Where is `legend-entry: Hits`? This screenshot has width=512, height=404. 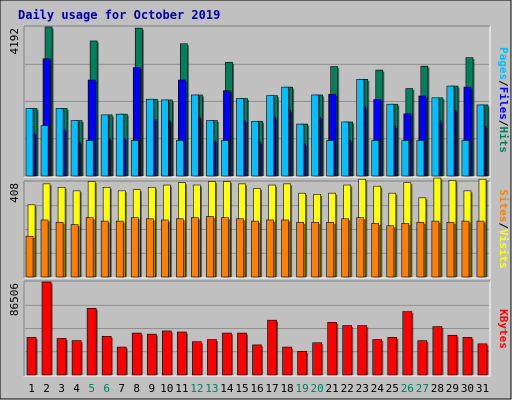 legend-entry: Hits is located at coordinates (503, 140).